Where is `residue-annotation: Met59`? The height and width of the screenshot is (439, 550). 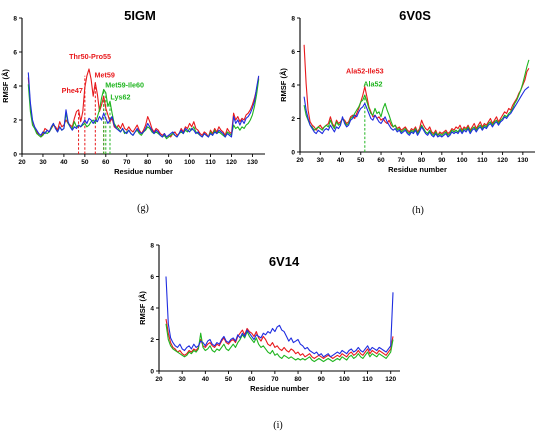
residue-annotation: Met59 is located at coordinates (105, 75).